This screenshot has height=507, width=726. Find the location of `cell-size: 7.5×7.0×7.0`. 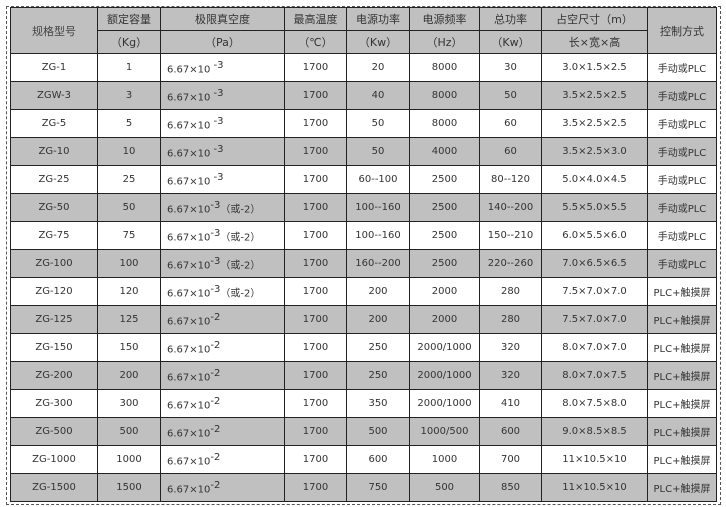

cell-size: 7.5×7.0×7.0 is located at coordinates (594, 291).